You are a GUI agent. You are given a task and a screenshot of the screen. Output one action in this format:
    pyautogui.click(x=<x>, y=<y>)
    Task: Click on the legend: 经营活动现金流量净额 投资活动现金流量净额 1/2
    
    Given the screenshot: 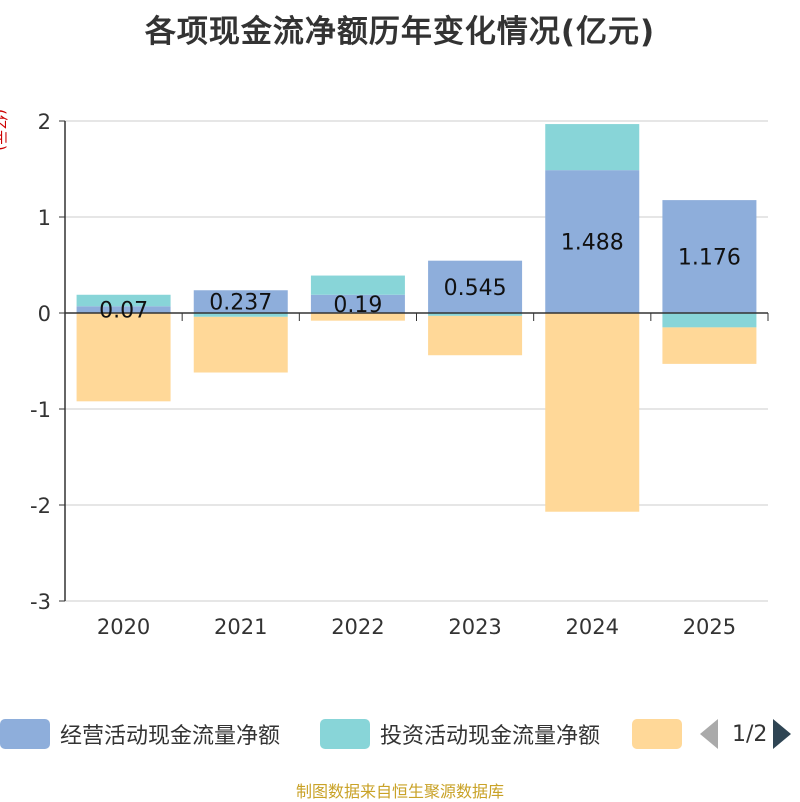 What is the action you would take?
    pyautogui.click(x=400, y=734)
    